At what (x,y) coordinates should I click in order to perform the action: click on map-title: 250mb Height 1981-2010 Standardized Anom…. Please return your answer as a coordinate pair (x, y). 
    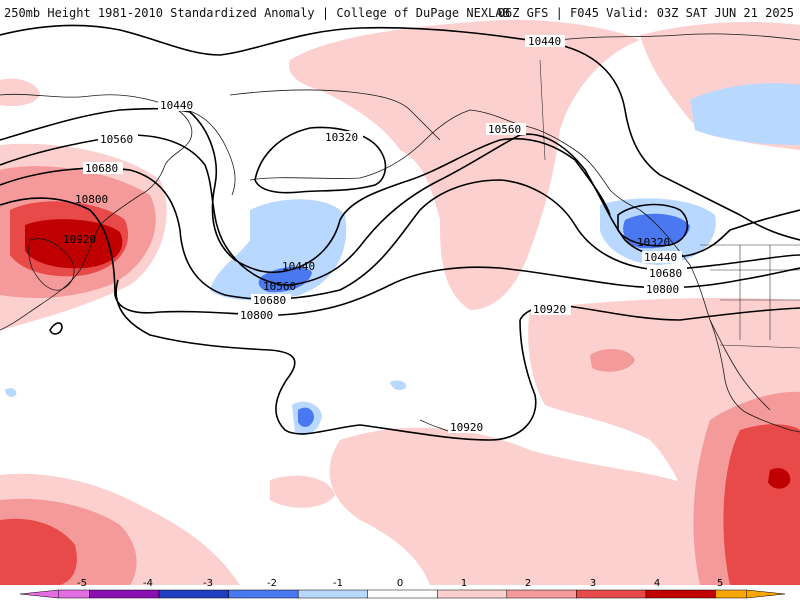
    Looking at the image, I should click on (257, 13).